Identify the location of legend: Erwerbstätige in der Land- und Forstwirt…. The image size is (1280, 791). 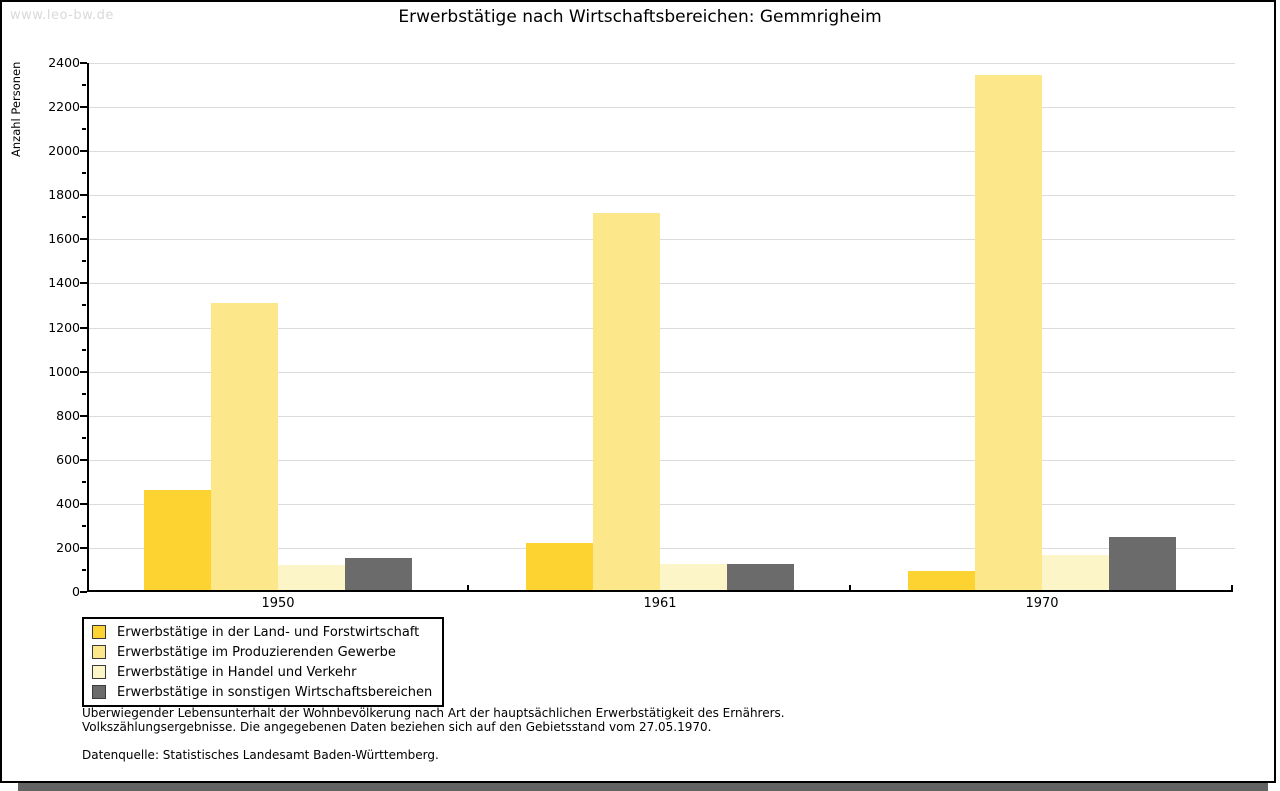
(263, 662).